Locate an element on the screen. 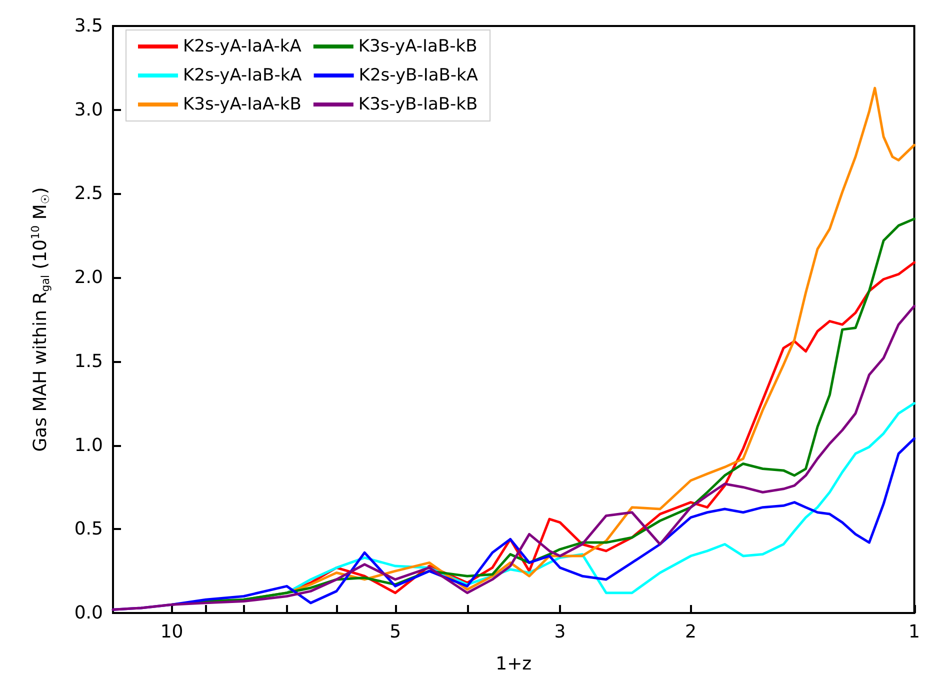 Image resolution: width=931 pixels, height=693 pixels. y-tick-label: 2.5 is located at coordinates (88, 193).